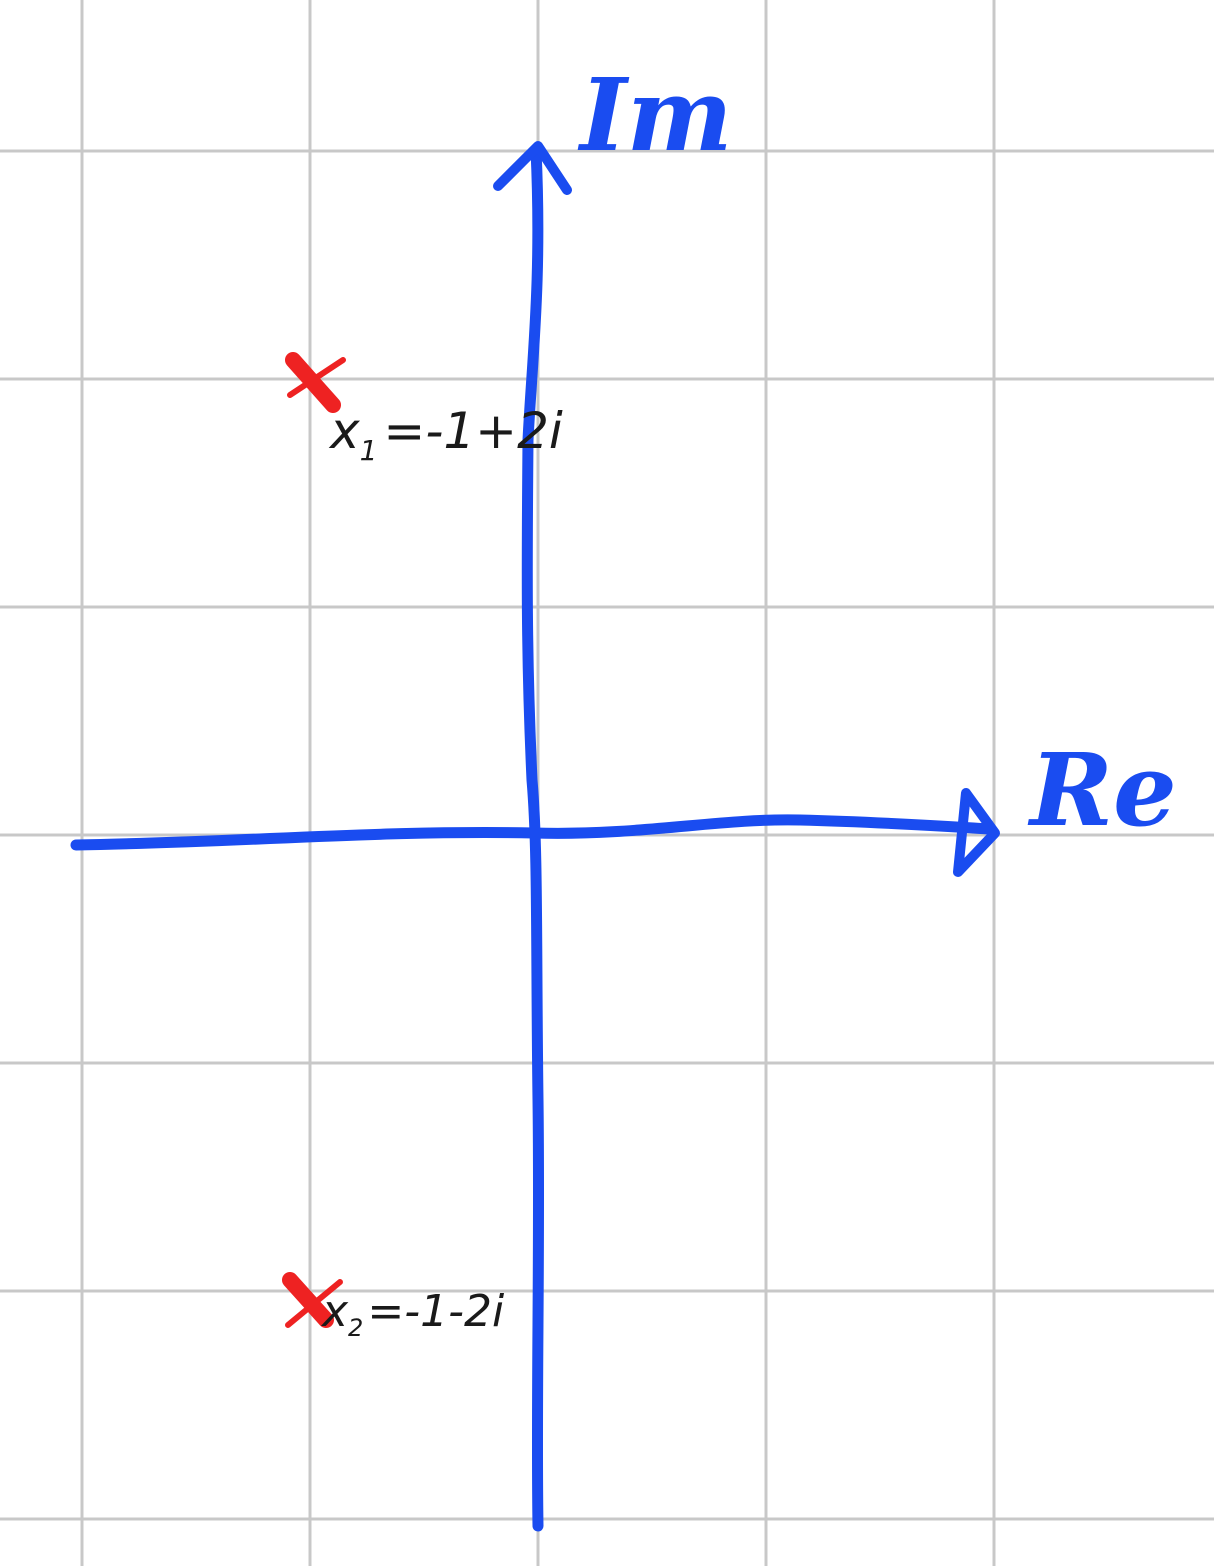 The width and height of the screenshot is (1214, 1566). What do you see at coordinates (436, 1311) in the screenshot?
I see `point-x2-value: =-1-2i` at bounding box center [436, 1311].